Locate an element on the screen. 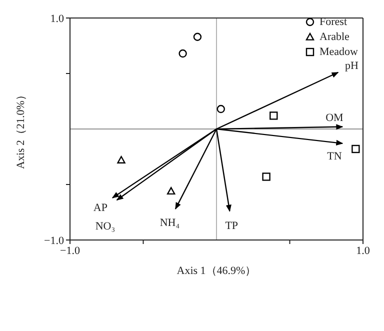  series-label: NH₄ is located at coordinates (170, 222).